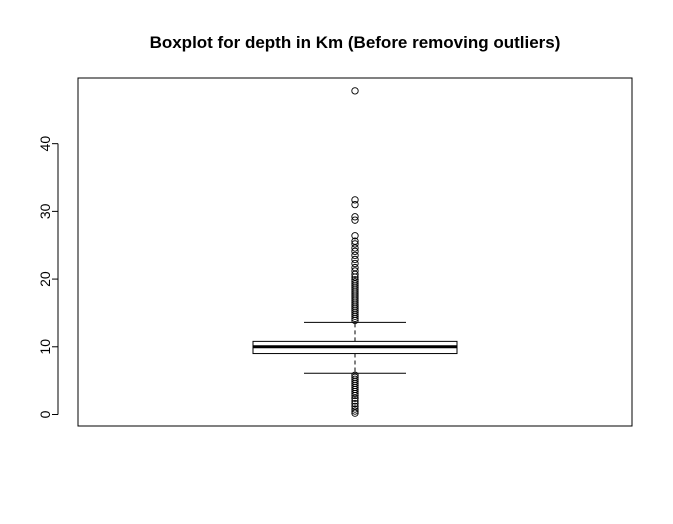 Image resolution: width=673 pixels, height=524 pixels. I want to click on y-axis: 0 10 20 30 40, so click(48, 277).